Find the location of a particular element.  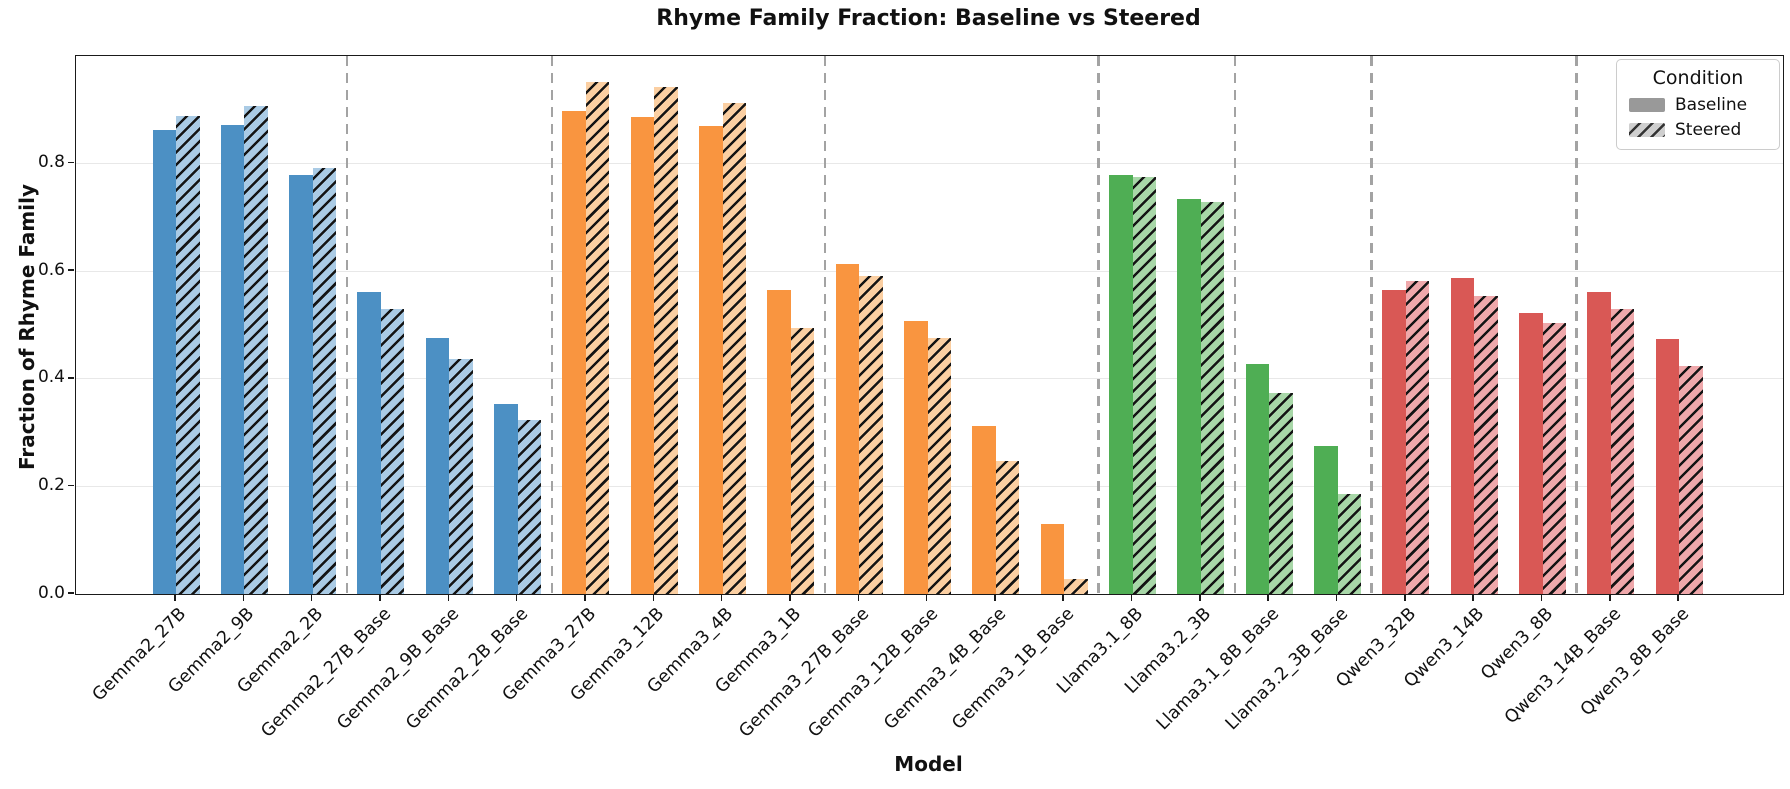

legend-baseline-swatch-icon is located at coordinates (1647, 105).